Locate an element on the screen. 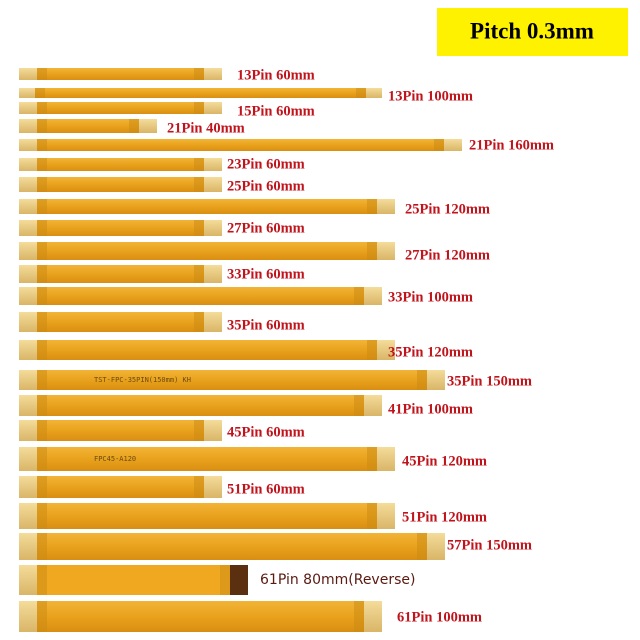 This screenshot has width=640, height=640. cable-label: 15Pin 60mm is located at coordinates (276, 111).